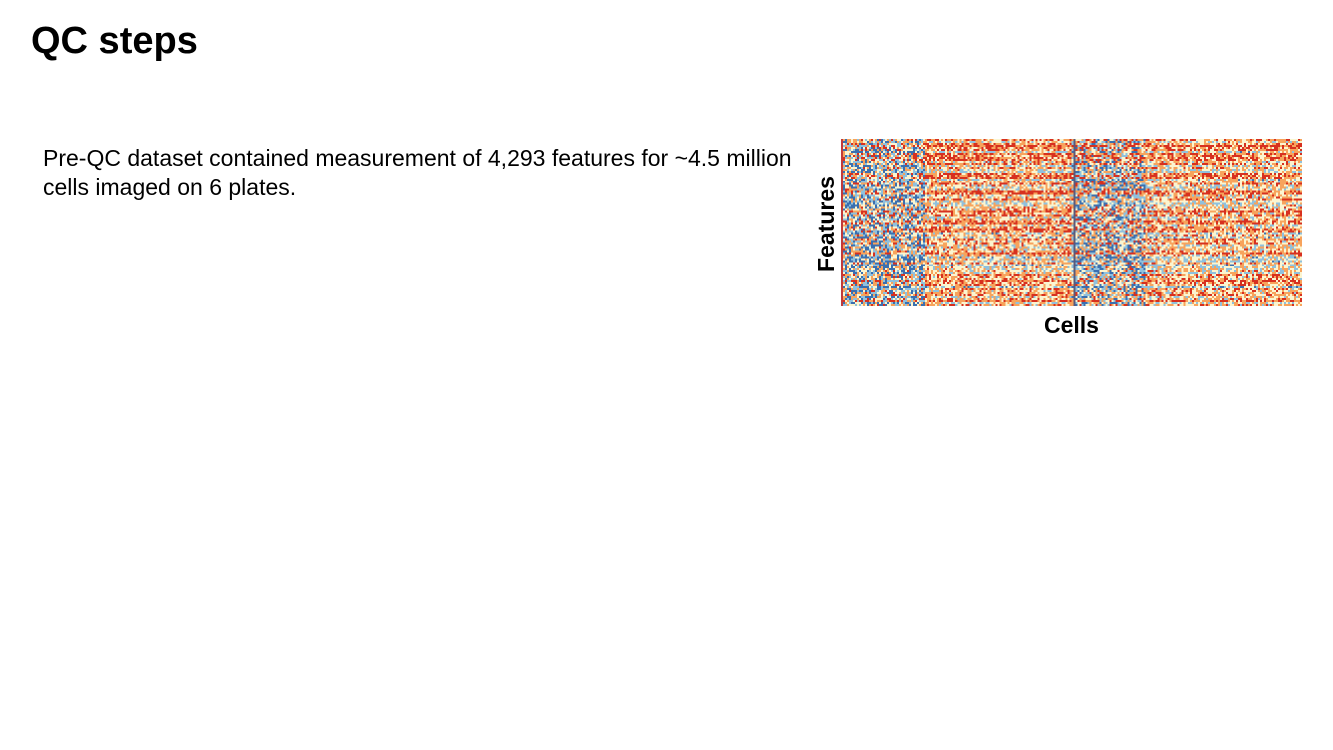 The height and width of the screenshot is (750, 1333). What do you see at coordinates (1071, 222) in the screenshot?
I see `heatmap-plot` at bounding box center [1071, 222].